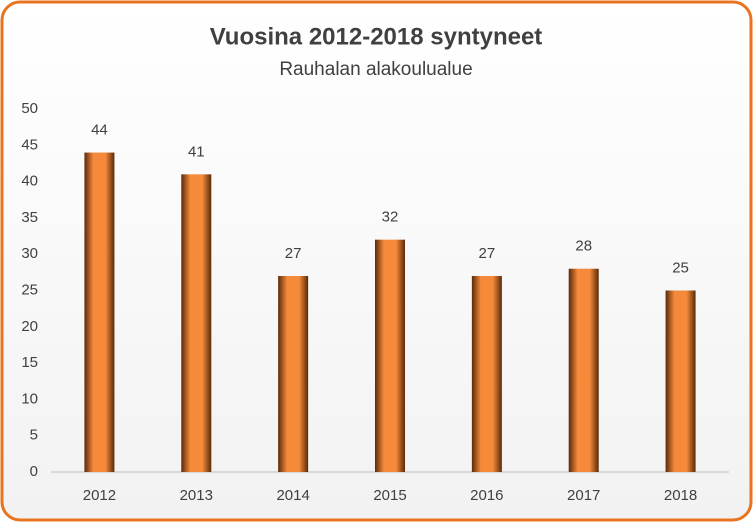 This screenshot has height=522, width=753. What do you see at coordinates (292, 495) in the screenshot?
I see `x-tick-label: 2014` at bounding box center [292, 495].